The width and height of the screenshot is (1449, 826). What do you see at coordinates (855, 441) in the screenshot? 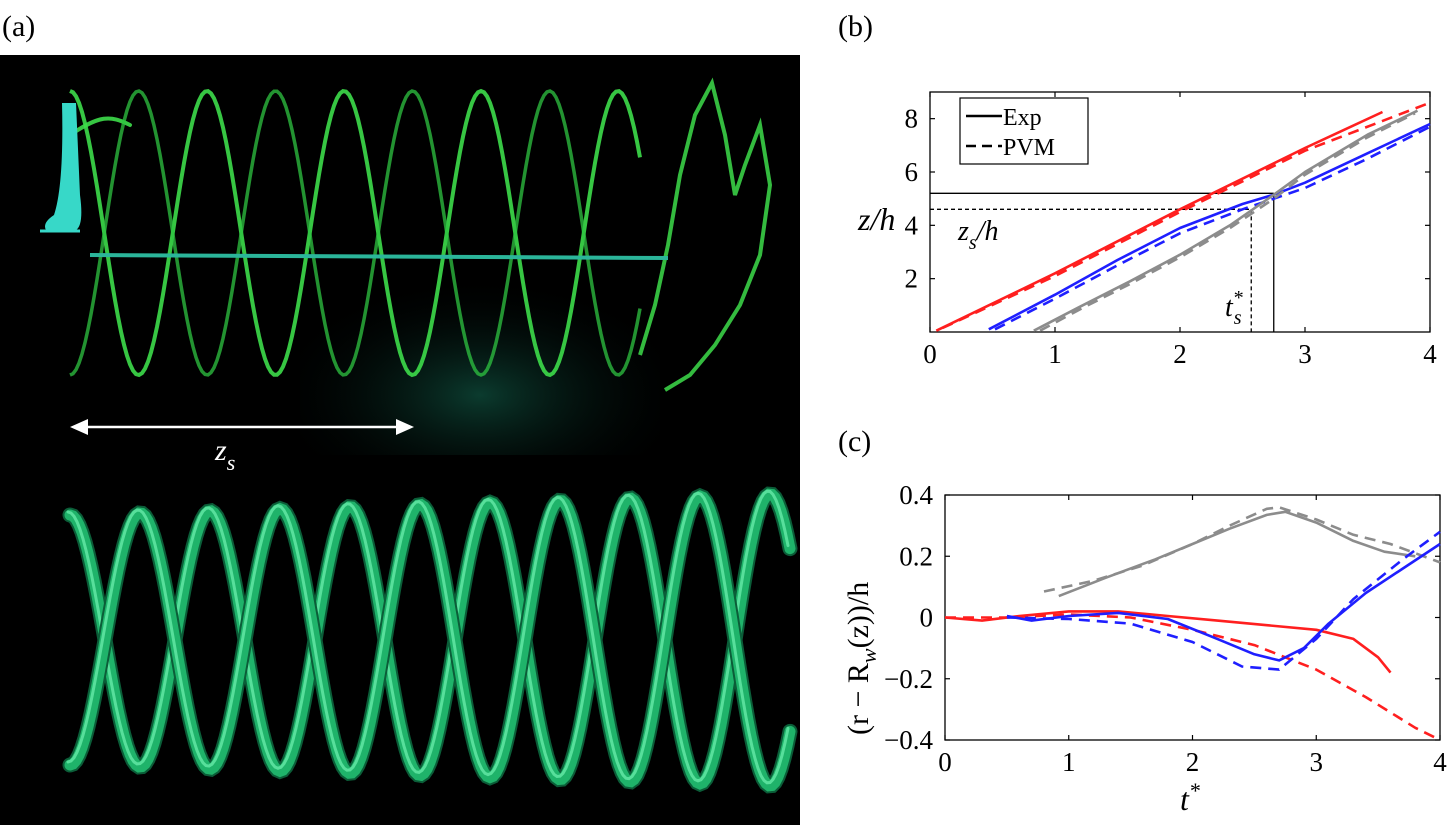
I see `panel-label-c: (c)` at bounding box center [855, 441].